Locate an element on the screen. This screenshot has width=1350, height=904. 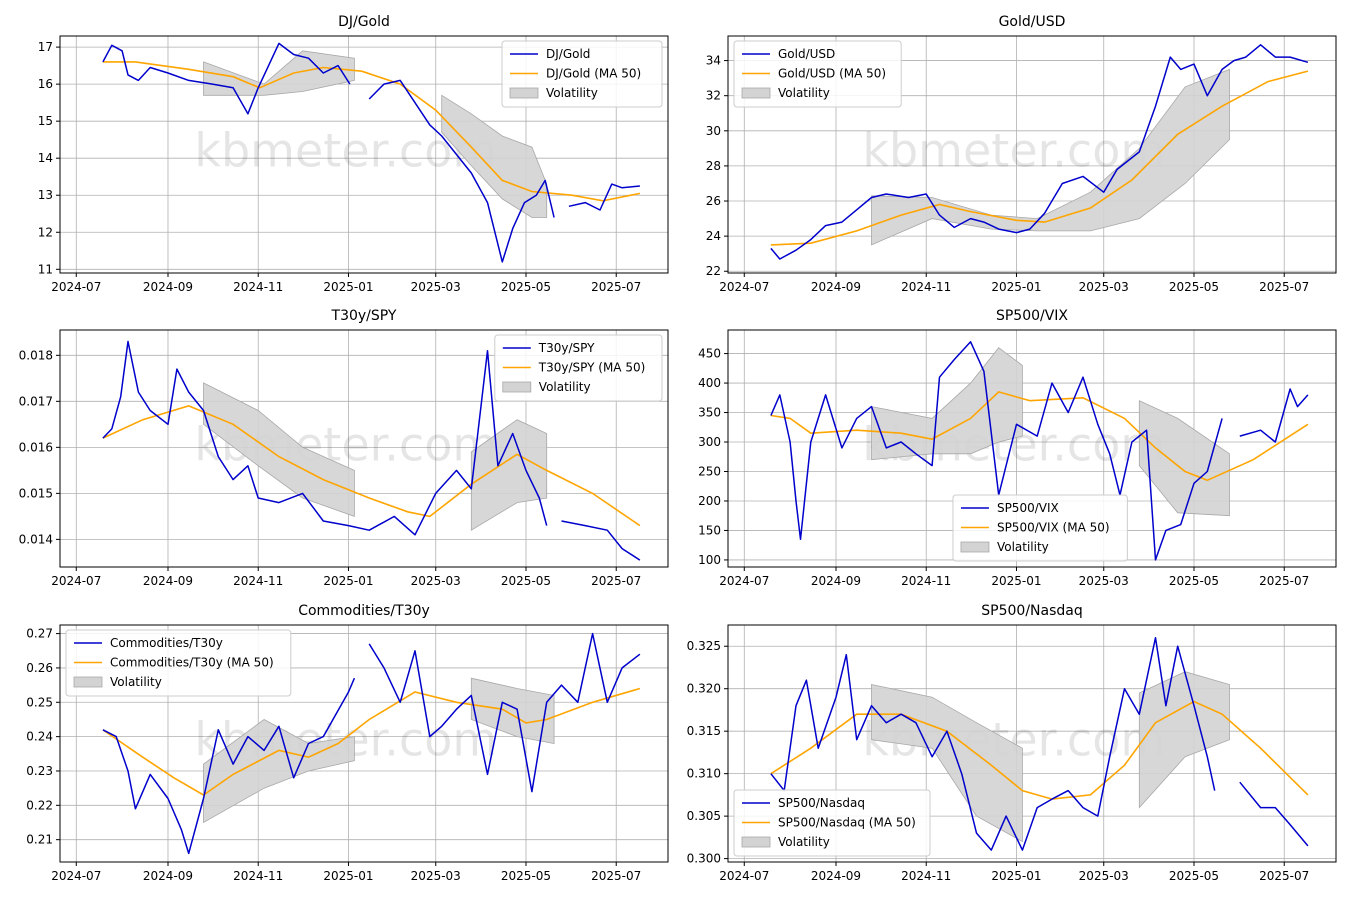
y-tick-label: 28 is located at coordinates (713, 166).